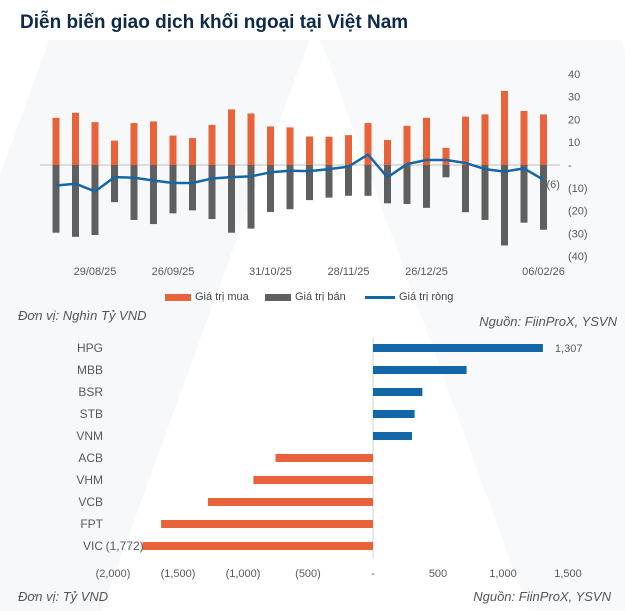 This screenshot has width=625, height=611. What do you see at coordinates (320, 297) in the screenshot?
I see `legend-label: Giá trị bán` at bounding box center [320, 297].